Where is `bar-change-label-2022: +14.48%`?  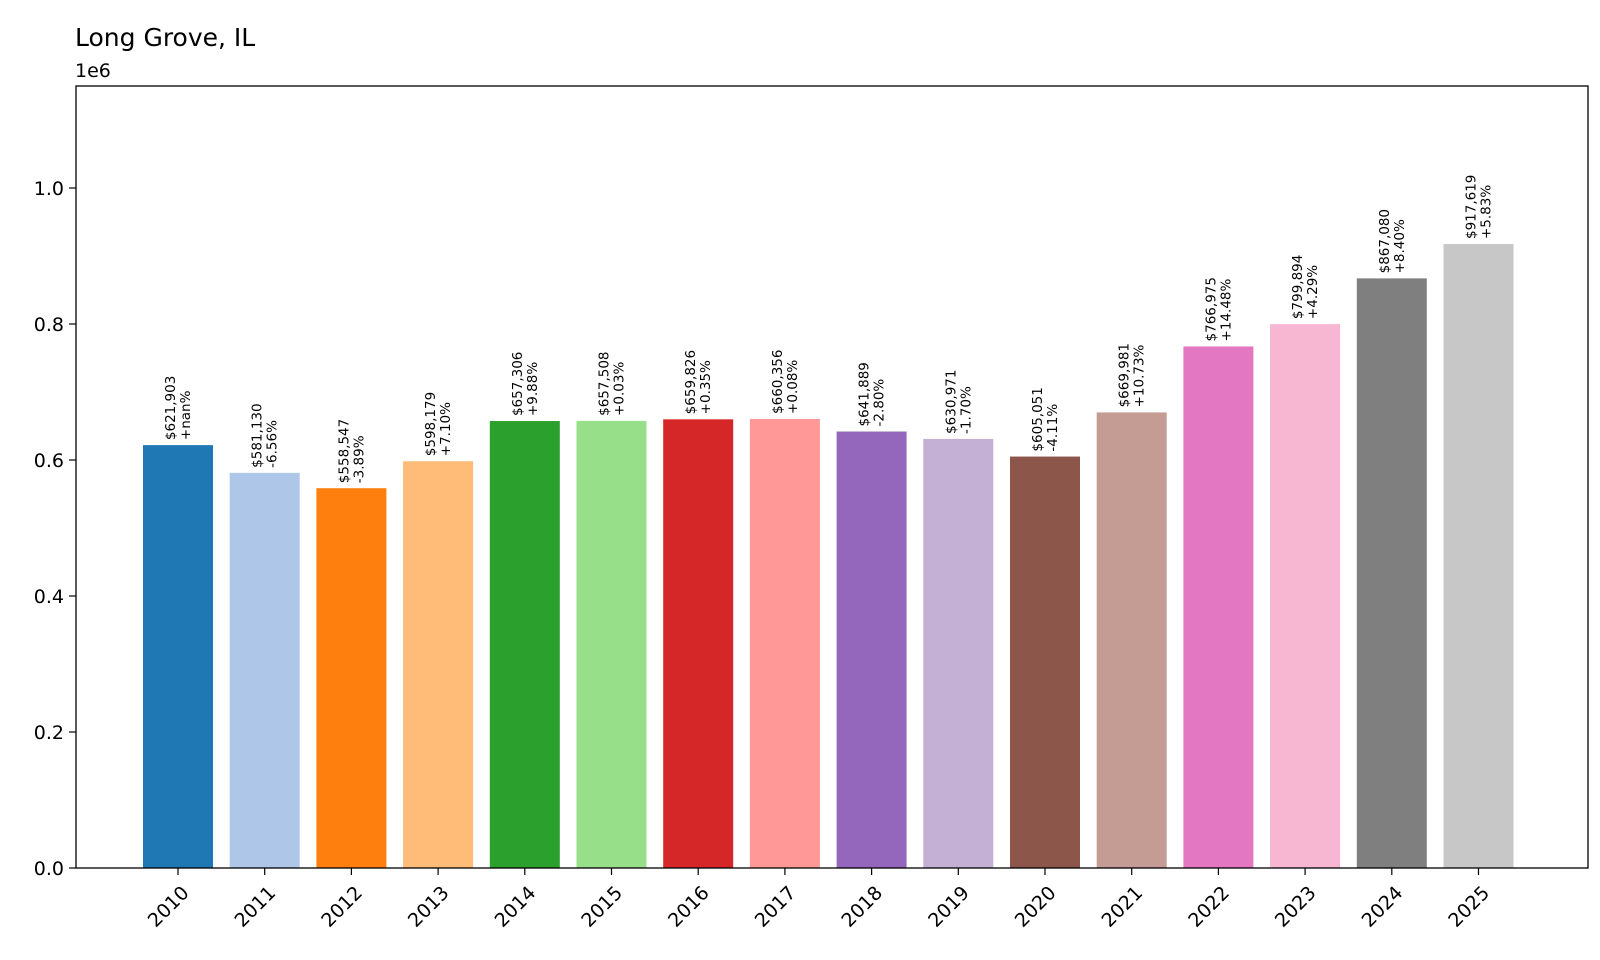
bar-change-label-2022: +14.48% is located at coordinates (1226, 310).